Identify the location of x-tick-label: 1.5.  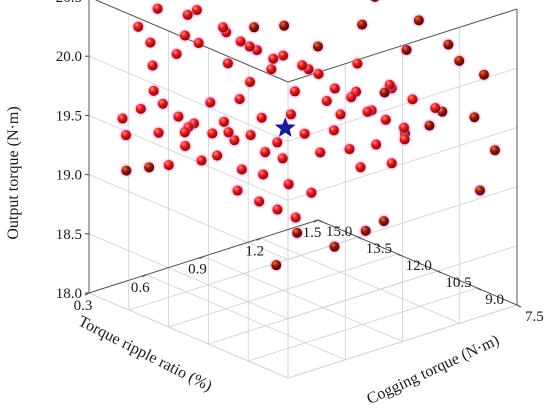
(312, 233).